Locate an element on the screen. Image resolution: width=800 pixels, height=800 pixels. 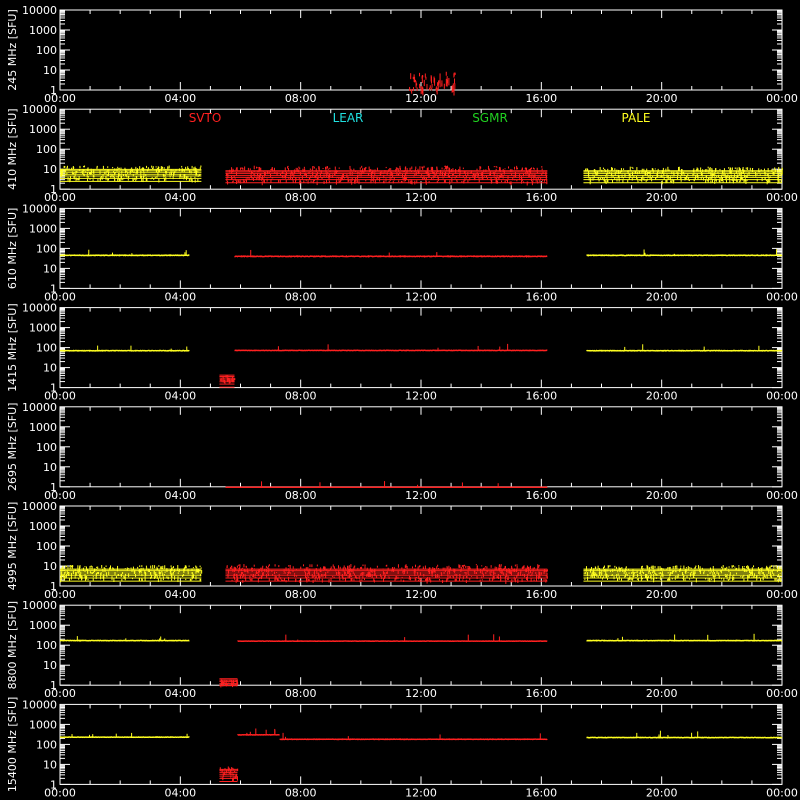
panel-frame is located at coordinates (421, 645).